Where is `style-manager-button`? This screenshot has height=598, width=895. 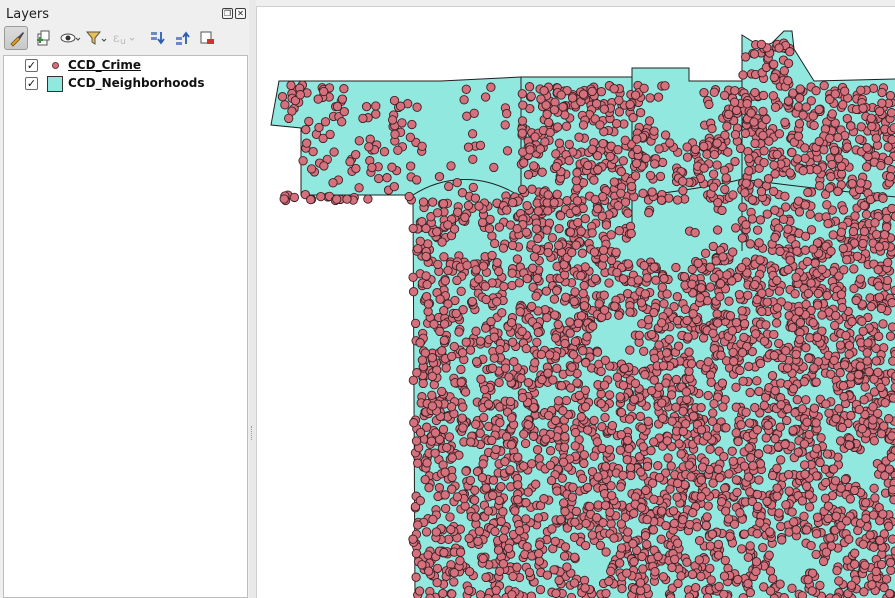
style-manager-button is located at coordinates (16, 38).